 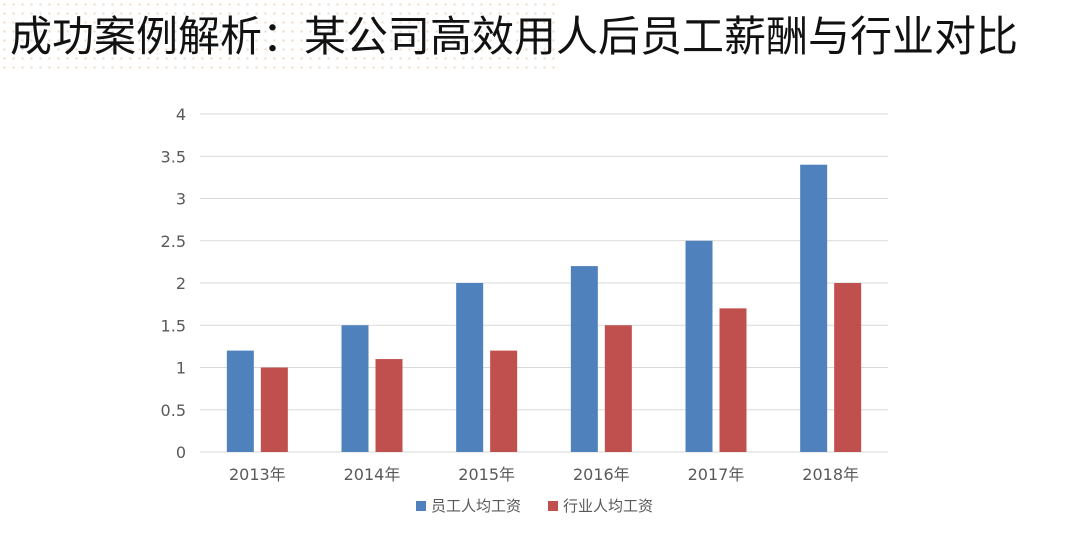 I want to click on legend-label-employee: 员工人均工资, so click(x=476, y=506).